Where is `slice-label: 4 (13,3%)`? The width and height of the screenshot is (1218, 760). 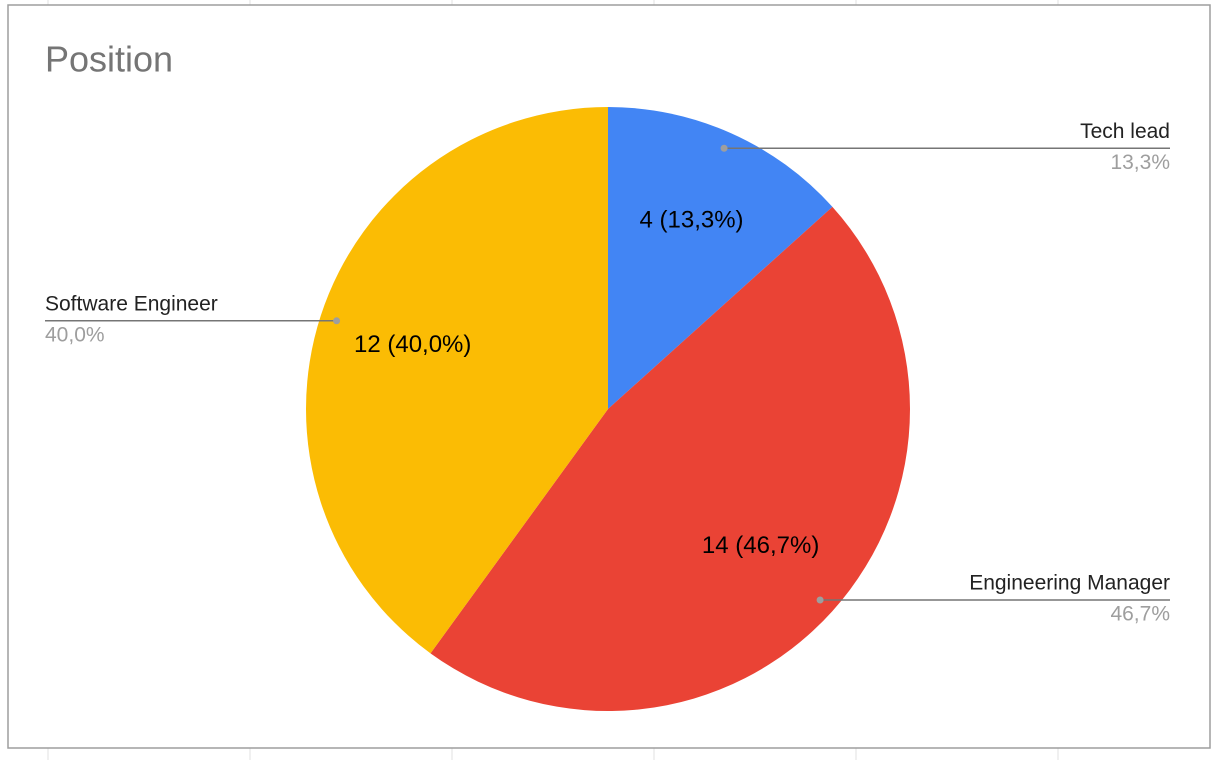
slice-label: 4 (13,3%) is located at coordinates (691, 220).